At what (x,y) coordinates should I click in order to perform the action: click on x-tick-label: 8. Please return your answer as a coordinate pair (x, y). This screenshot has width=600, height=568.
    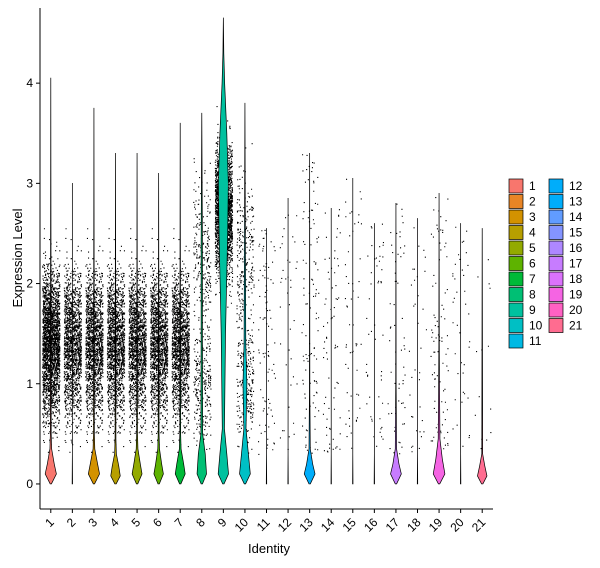
    Looking at the image, I should click on (200, 522).